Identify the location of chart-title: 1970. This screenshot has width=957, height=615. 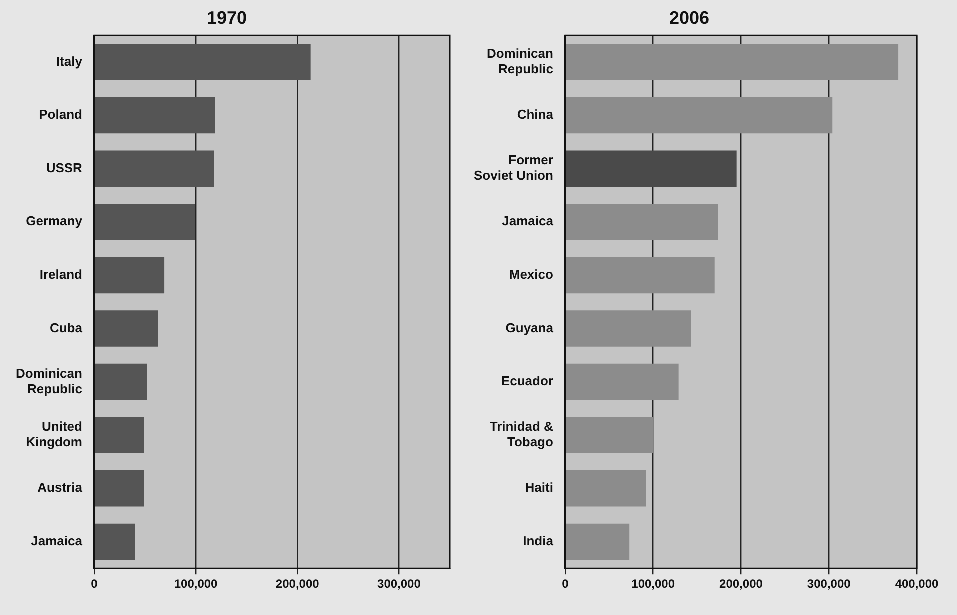
(227, 18).